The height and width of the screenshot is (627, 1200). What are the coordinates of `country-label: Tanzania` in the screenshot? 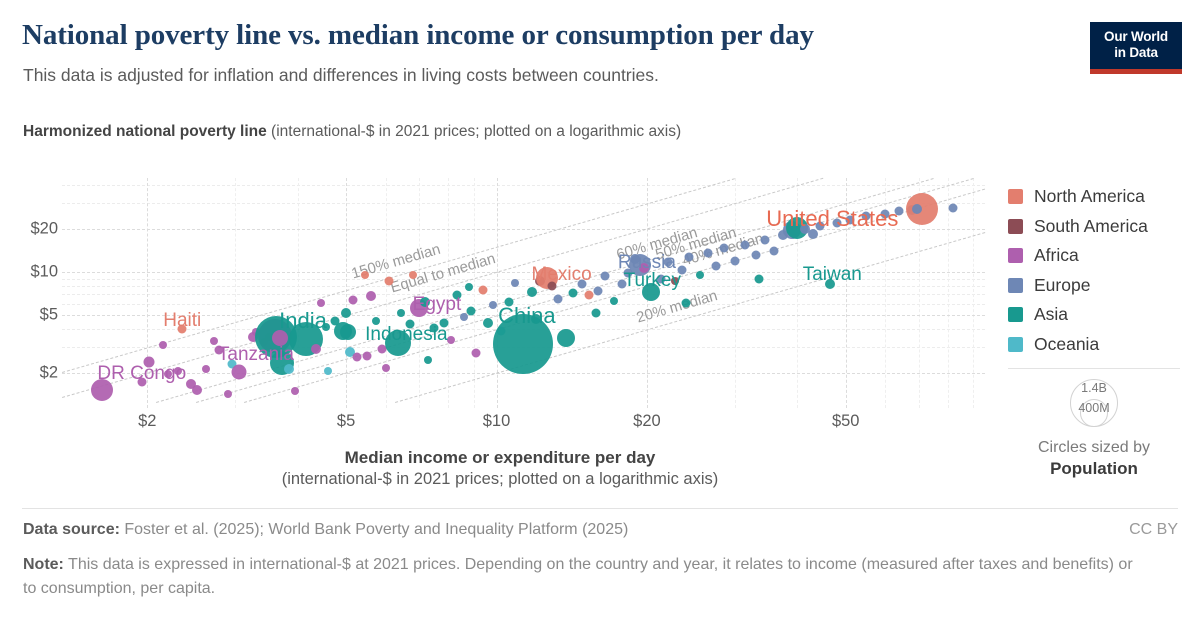 It's located at (255, 355).